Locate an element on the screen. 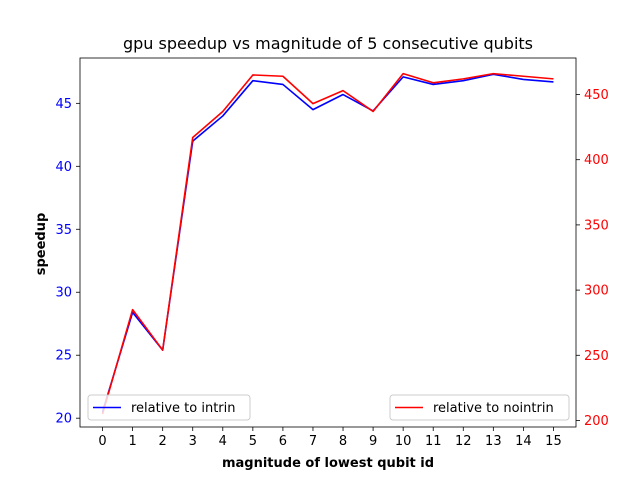 The height and width of the screenshot is (480, 640). x-tick-label: 10 is located at coordinates (403, 441).